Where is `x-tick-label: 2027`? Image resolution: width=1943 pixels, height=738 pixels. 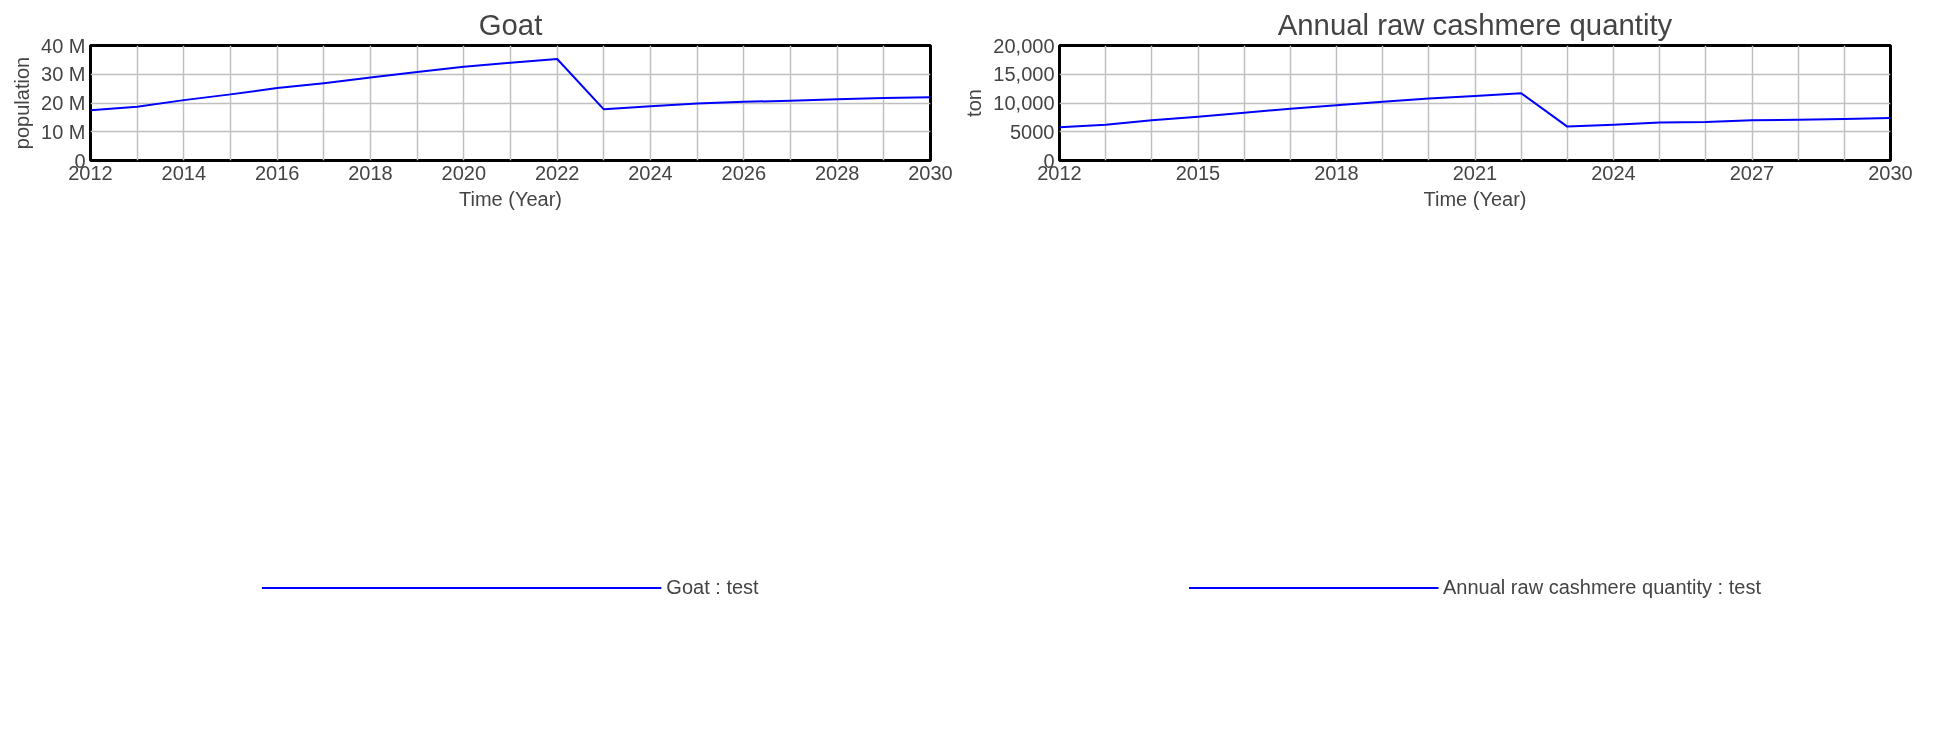
x-tick-label: 2027 is located at coordinates (1752, 172).